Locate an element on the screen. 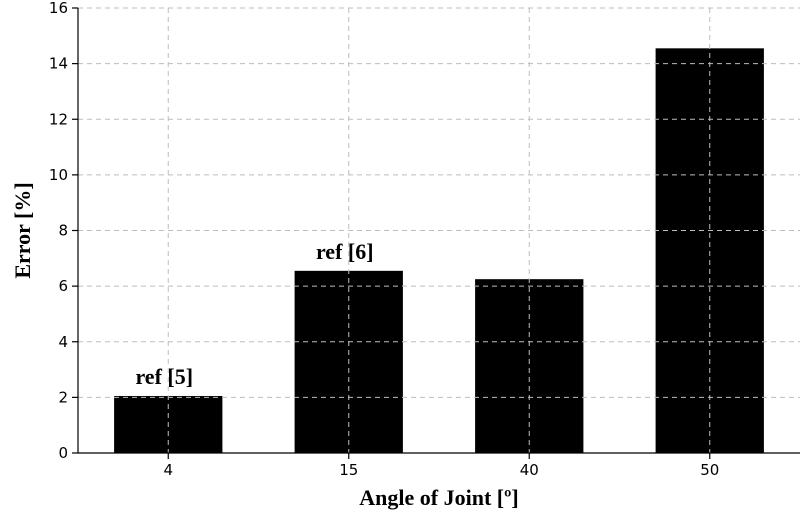 This screenshot has width=800, height=517. y-tick-label: 10 is located at coordinates (58, 175).